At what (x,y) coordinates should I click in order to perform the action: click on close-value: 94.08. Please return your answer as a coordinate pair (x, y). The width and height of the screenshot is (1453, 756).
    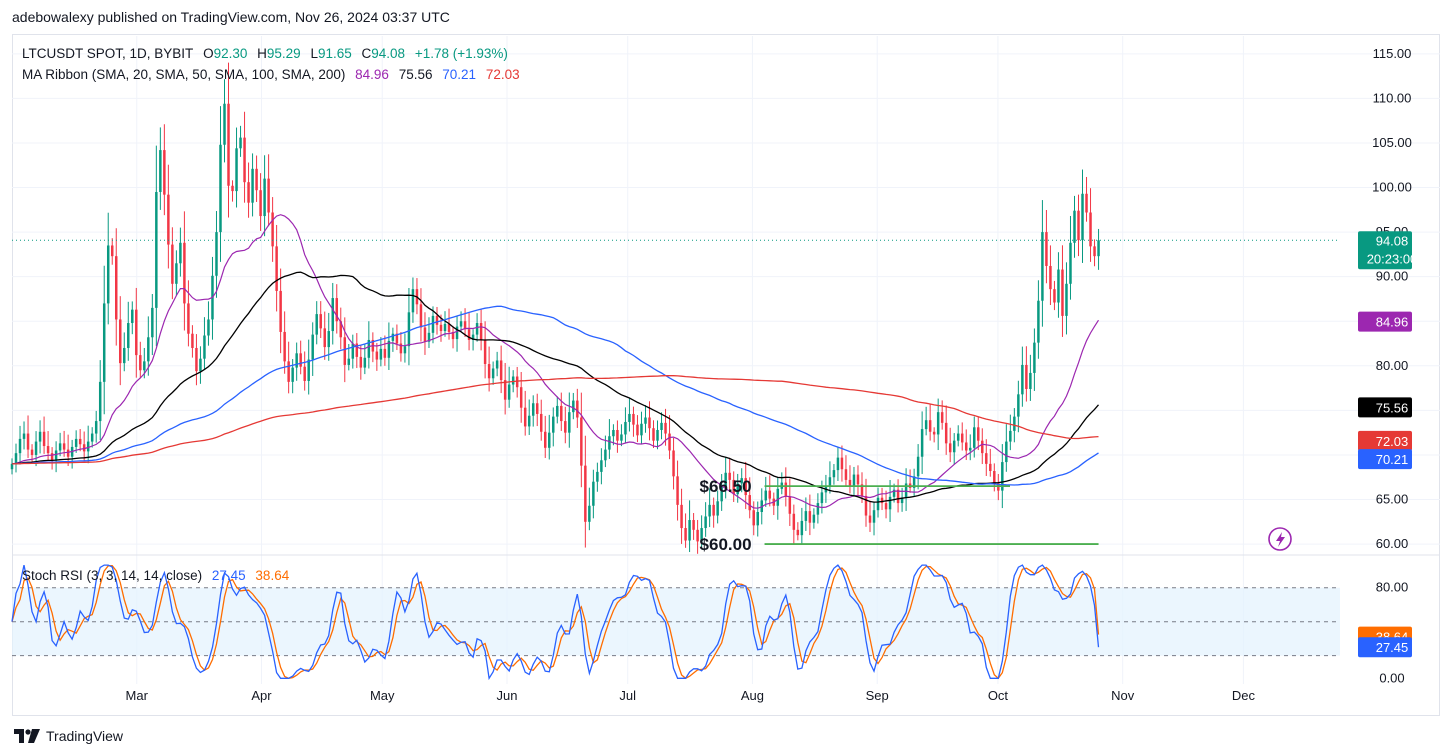
    Looking at the image, I should click on (388, 53).